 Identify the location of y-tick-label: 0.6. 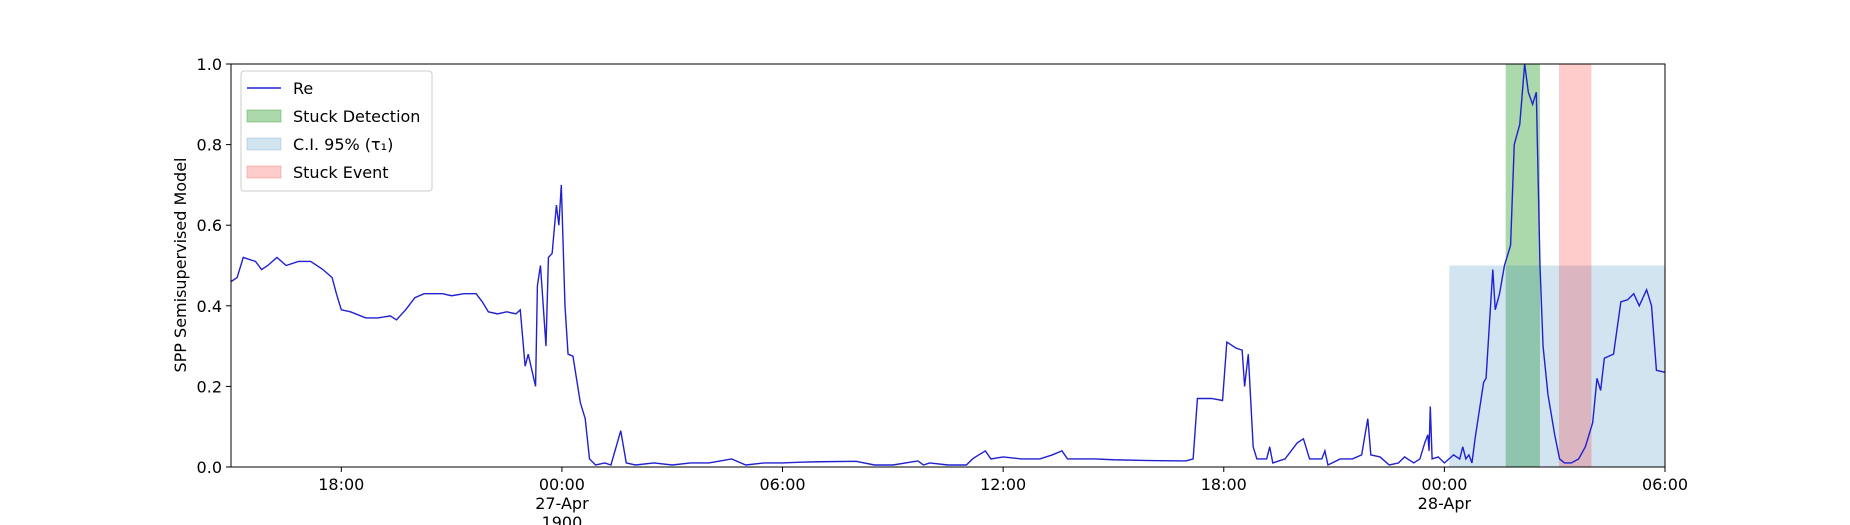
(209, 225).